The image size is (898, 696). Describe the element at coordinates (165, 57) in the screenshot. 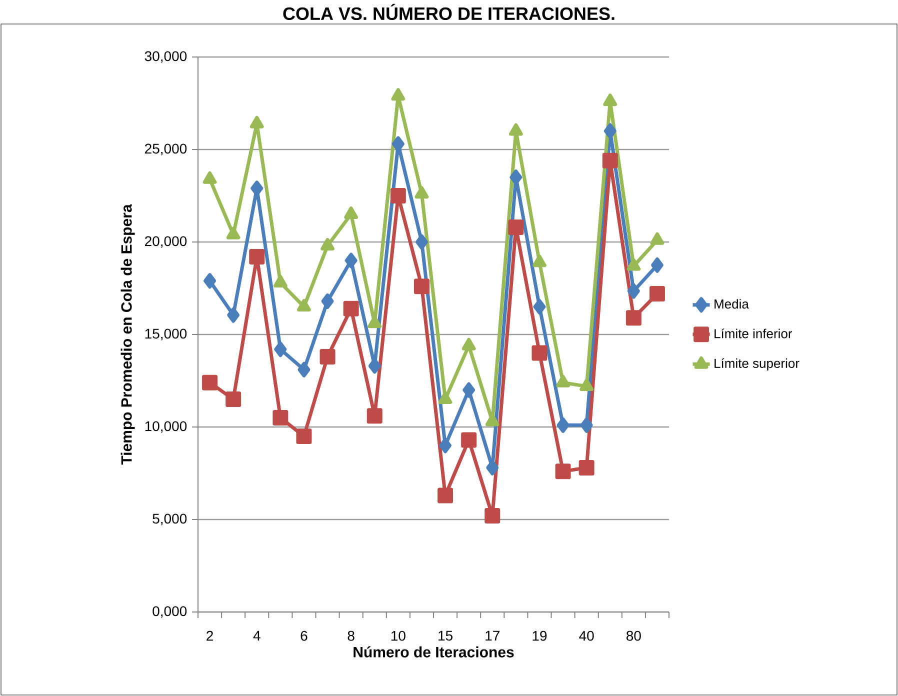

I see `y-tick-label: 30,000` at that location.